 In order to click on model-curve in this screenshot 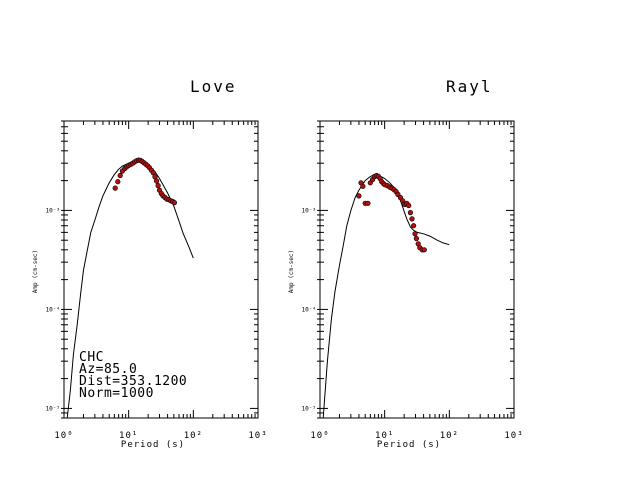, I will do `click(386, 296)`.